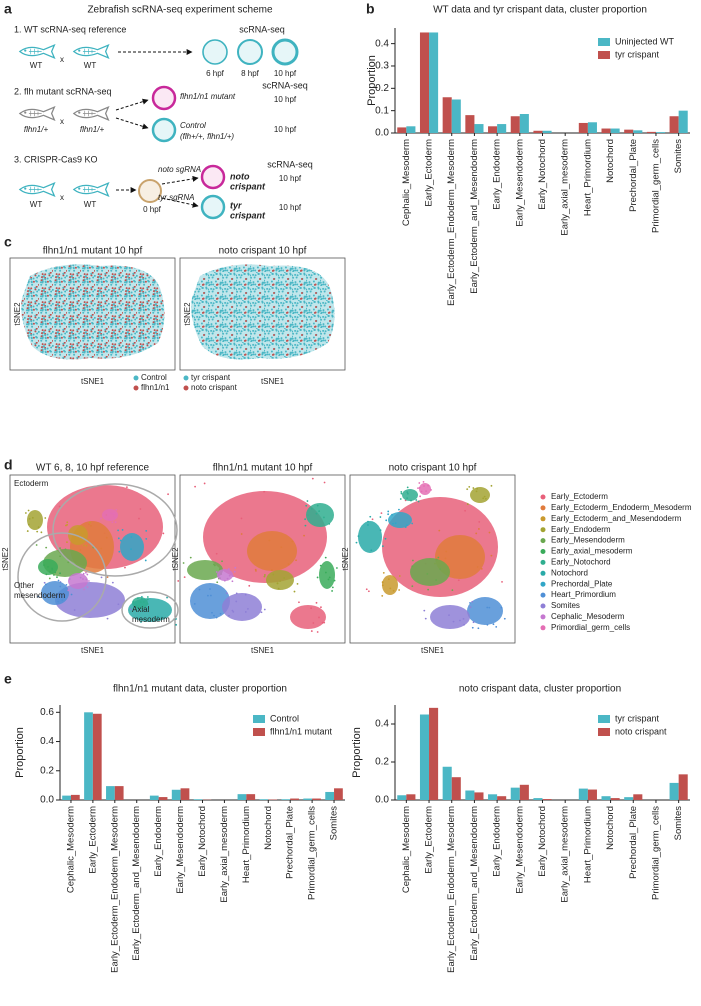 The height and width of the screenshot is (1006, 701). Describe the element at coordinates (17, 314) in the screenshot. I see `axis-label: tSNE2` at that location.